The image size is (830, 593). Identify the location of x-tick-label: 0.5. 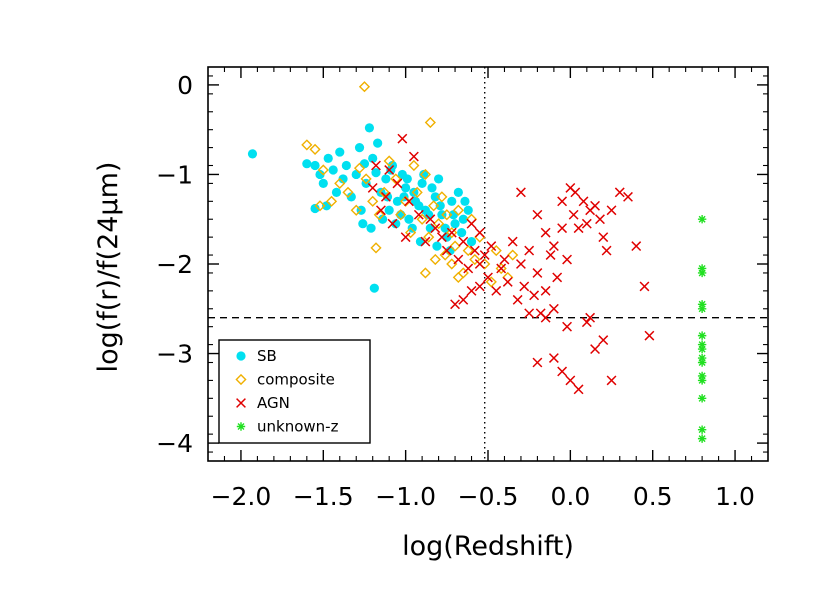
(653, 496).